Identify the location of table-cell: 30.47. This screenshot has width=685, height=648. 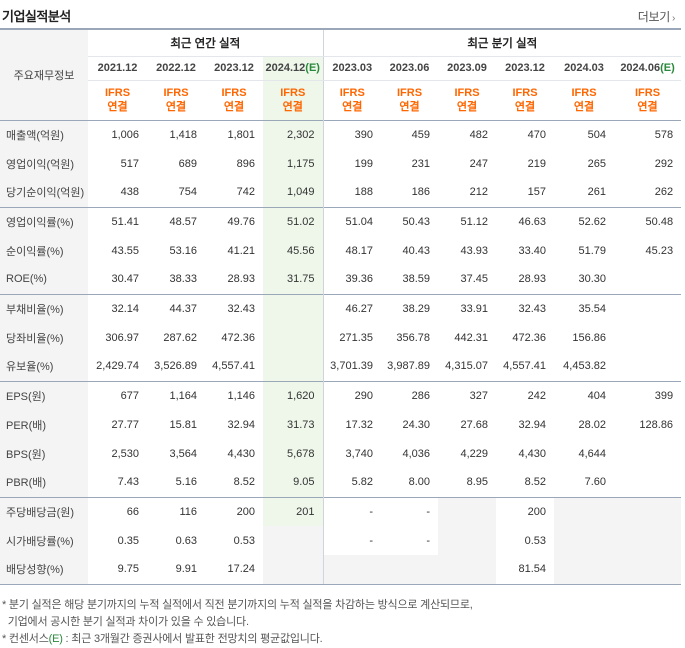
(125, 279).